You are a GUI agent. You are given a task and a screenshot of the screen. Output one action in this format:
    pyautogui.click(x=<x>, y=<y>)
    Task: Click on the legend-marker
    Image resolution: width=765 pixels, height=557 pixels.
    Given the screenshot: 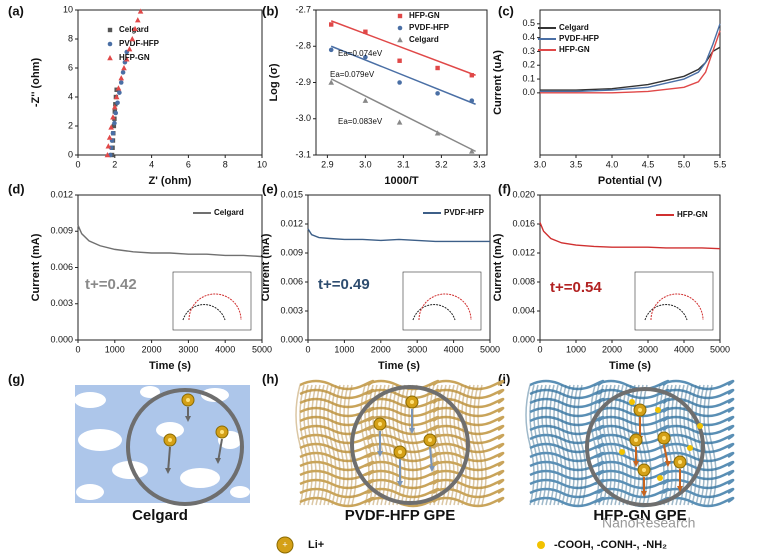 What is the action you would take?
    pyautogui.click(x=400, y=40)
    